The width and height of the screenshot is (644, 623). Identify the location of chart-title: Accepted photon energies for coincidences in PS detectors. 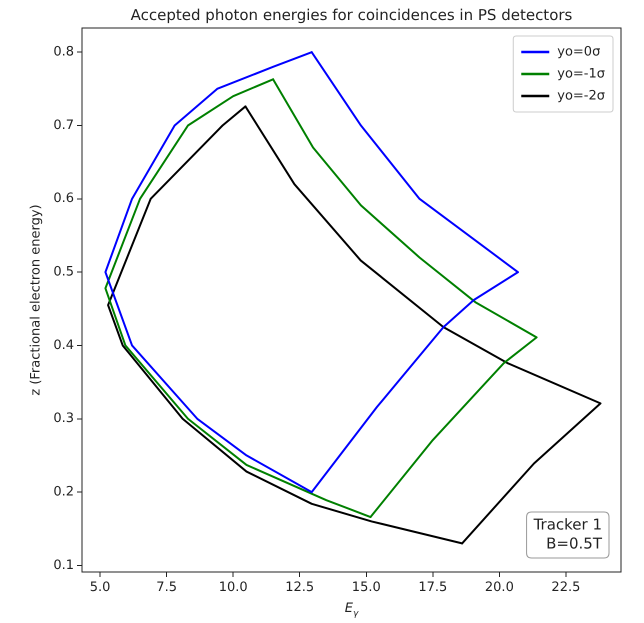
(351, 15).